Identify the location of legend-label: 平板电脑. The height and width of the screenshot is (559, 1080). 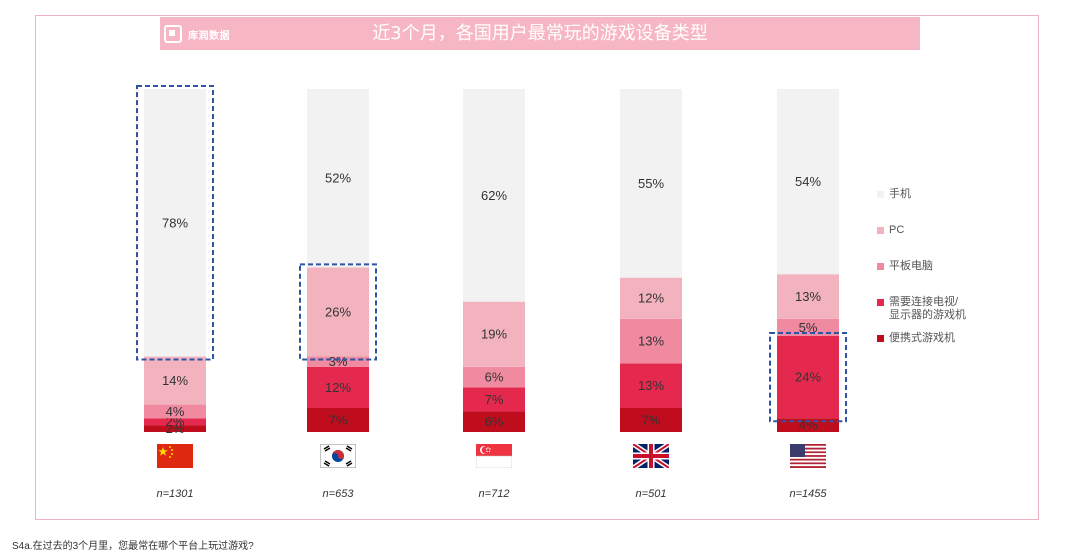
(911, 266).